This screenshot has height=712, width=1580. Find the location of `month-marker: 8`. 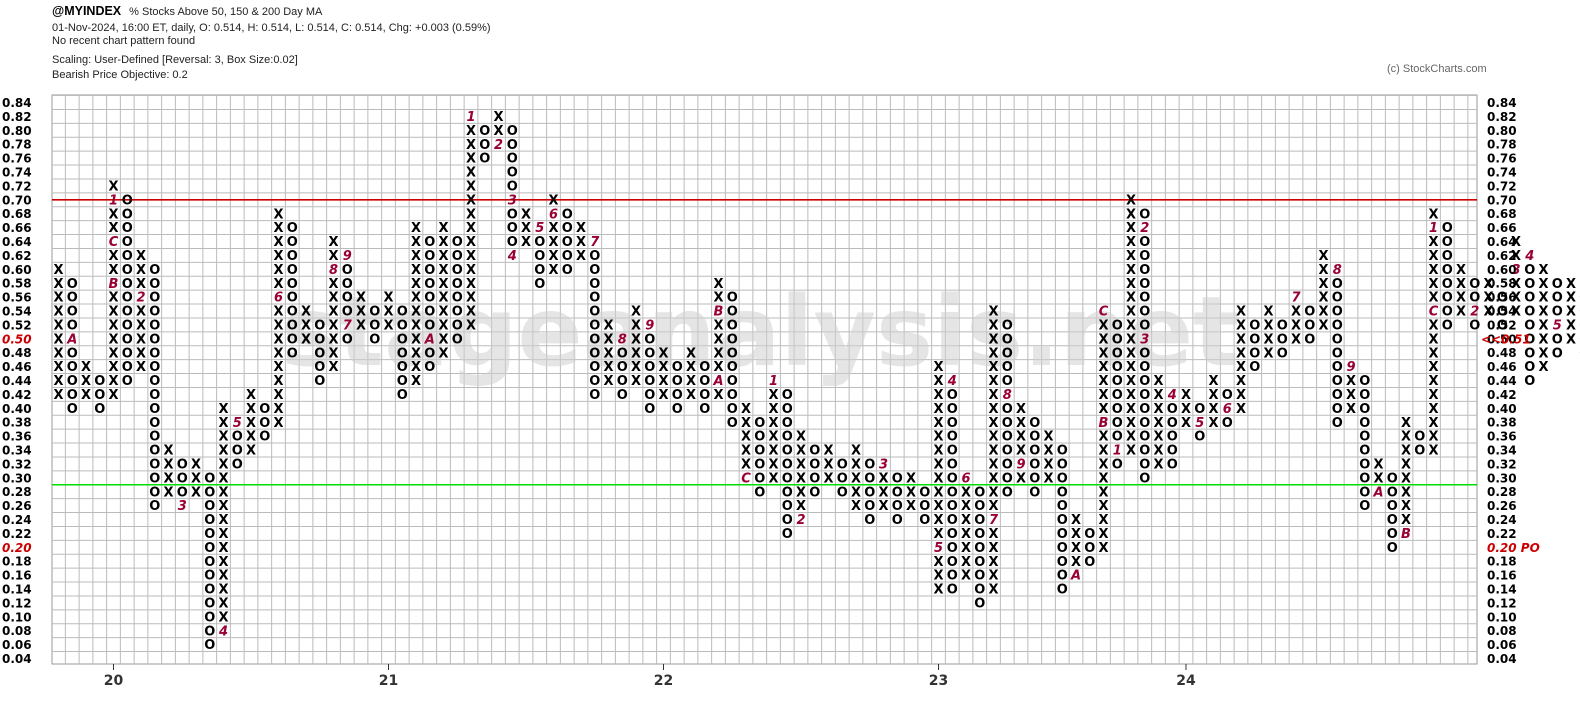

month-marker: 8 is located at coordinates (1337, 270).